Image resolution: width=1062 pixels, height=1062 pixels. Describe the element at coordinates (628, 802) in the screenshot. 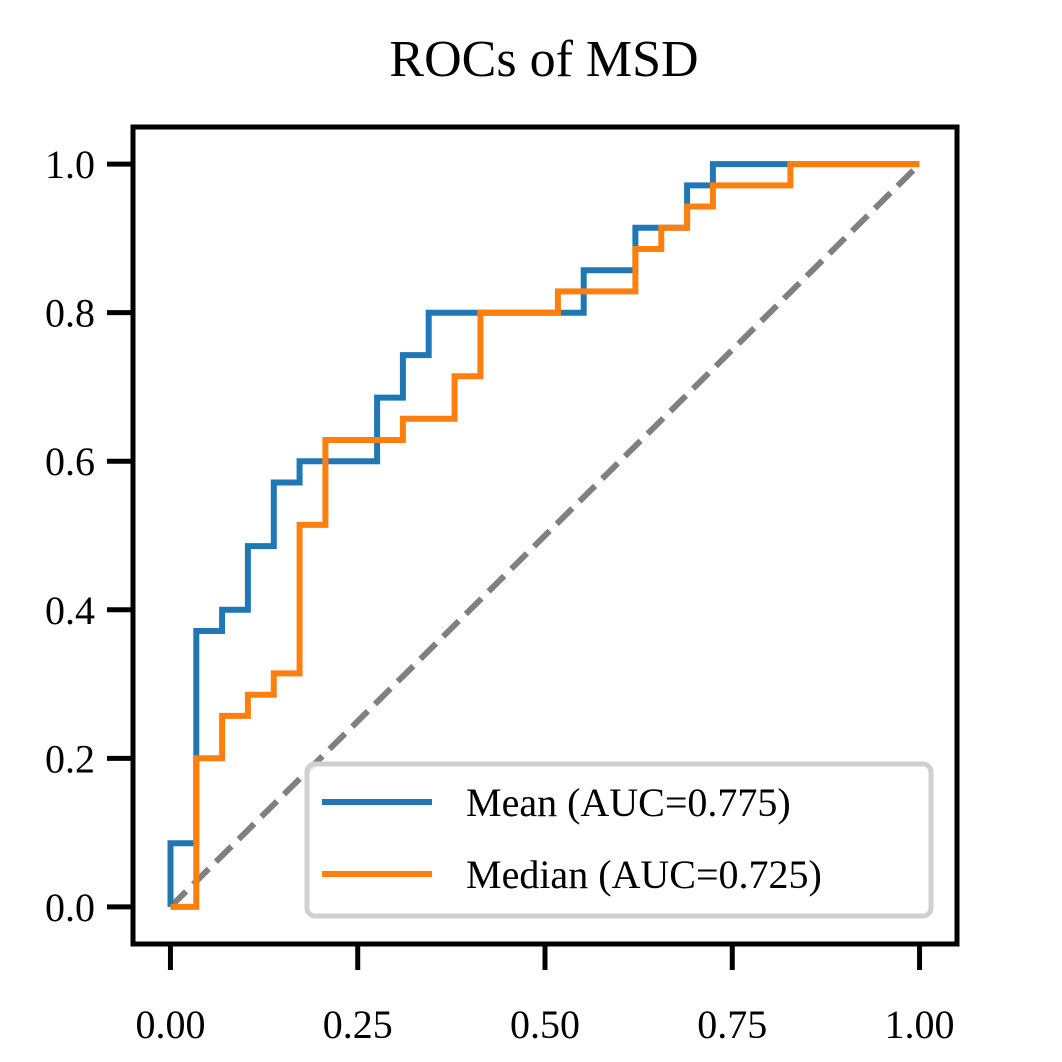

I see `legend-label-mean: Mean (AUC=0.775)` at that location.